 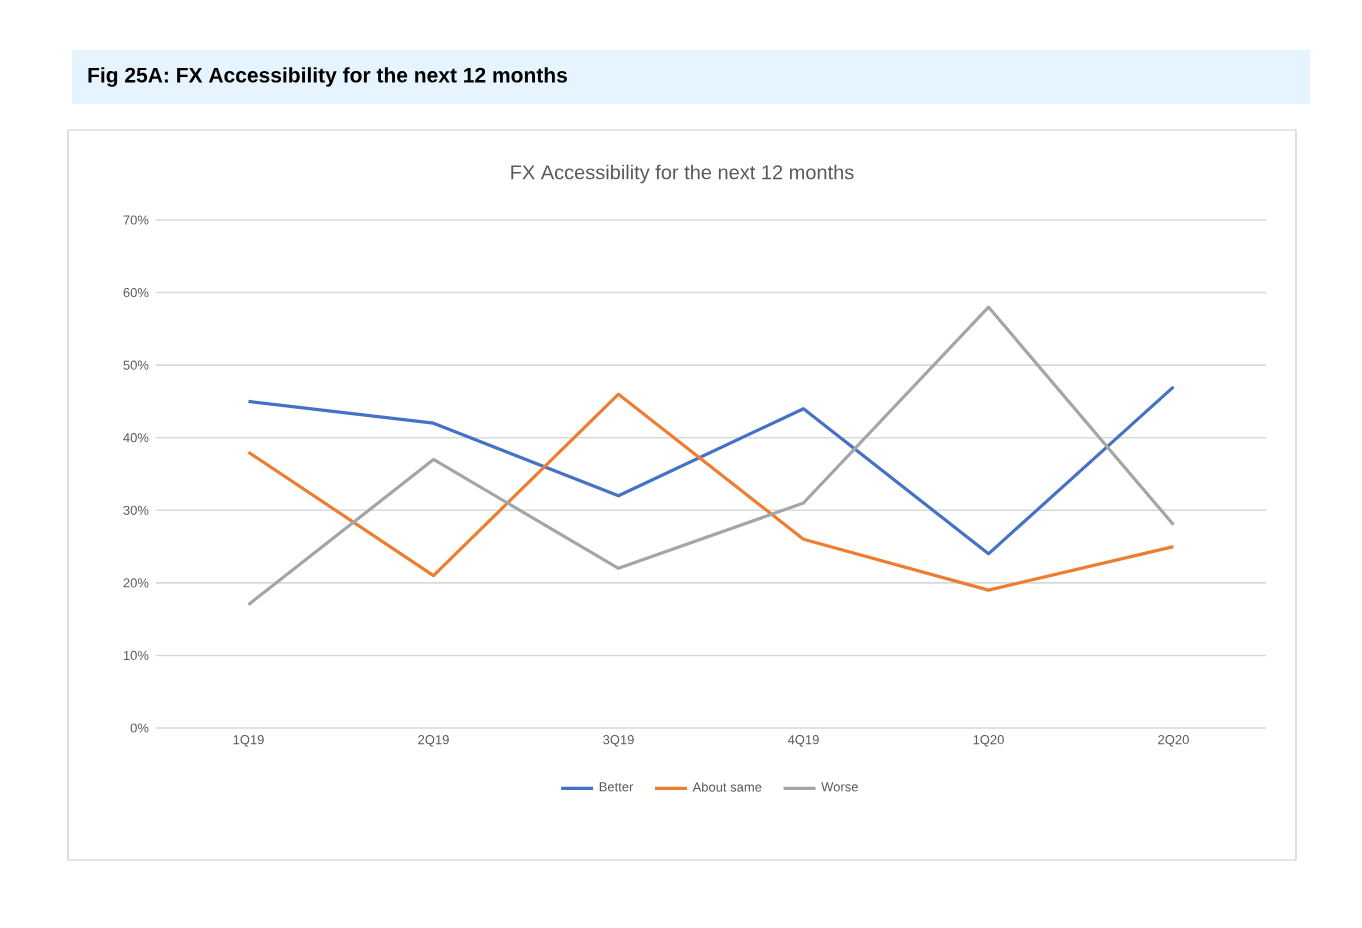 What do you see at coordinates (682, 174) in the screenshot?
I see `chart-subtitle: FX Accessibility for the next 12 months` at bounding box center [682, 174].